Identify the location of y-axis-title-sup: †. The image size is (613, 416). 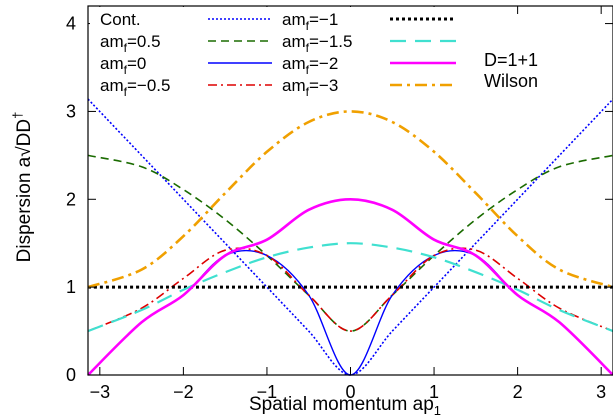
(17, 115).